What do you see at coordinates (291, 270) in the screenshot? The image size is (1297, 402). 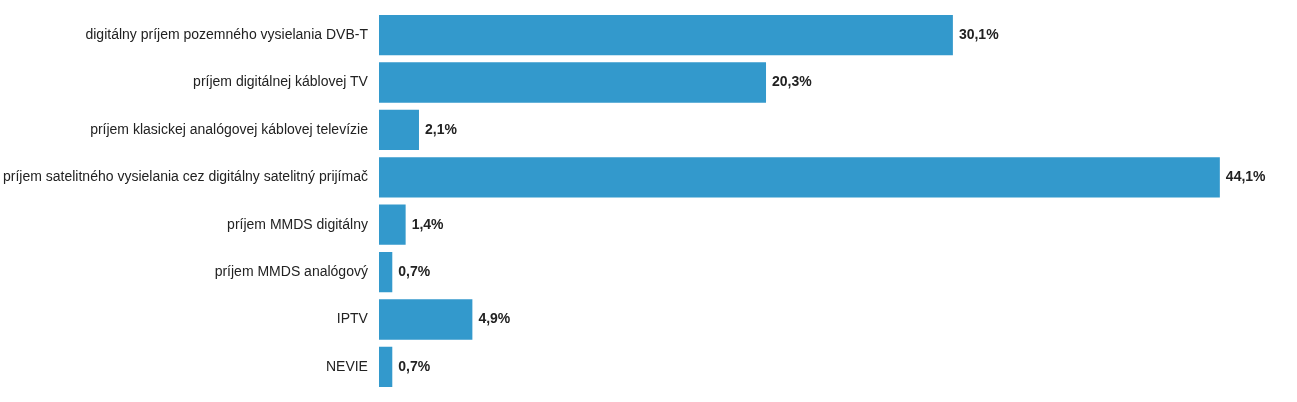 I see `y-tick-label: príjem MMDS analógový` at bounding box center [291, 270].